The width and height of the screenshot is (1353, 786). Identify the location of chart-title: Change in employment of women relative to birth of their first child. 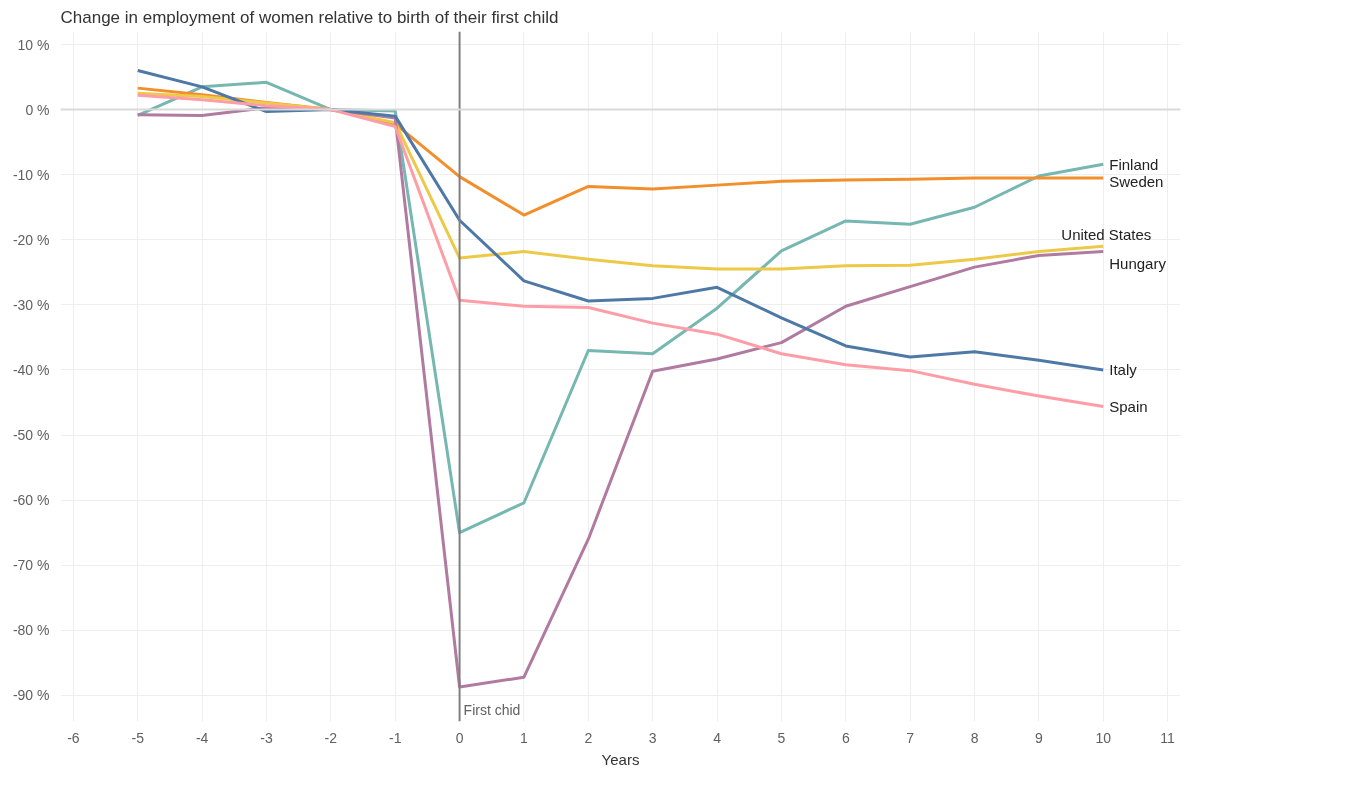
(309, 17).